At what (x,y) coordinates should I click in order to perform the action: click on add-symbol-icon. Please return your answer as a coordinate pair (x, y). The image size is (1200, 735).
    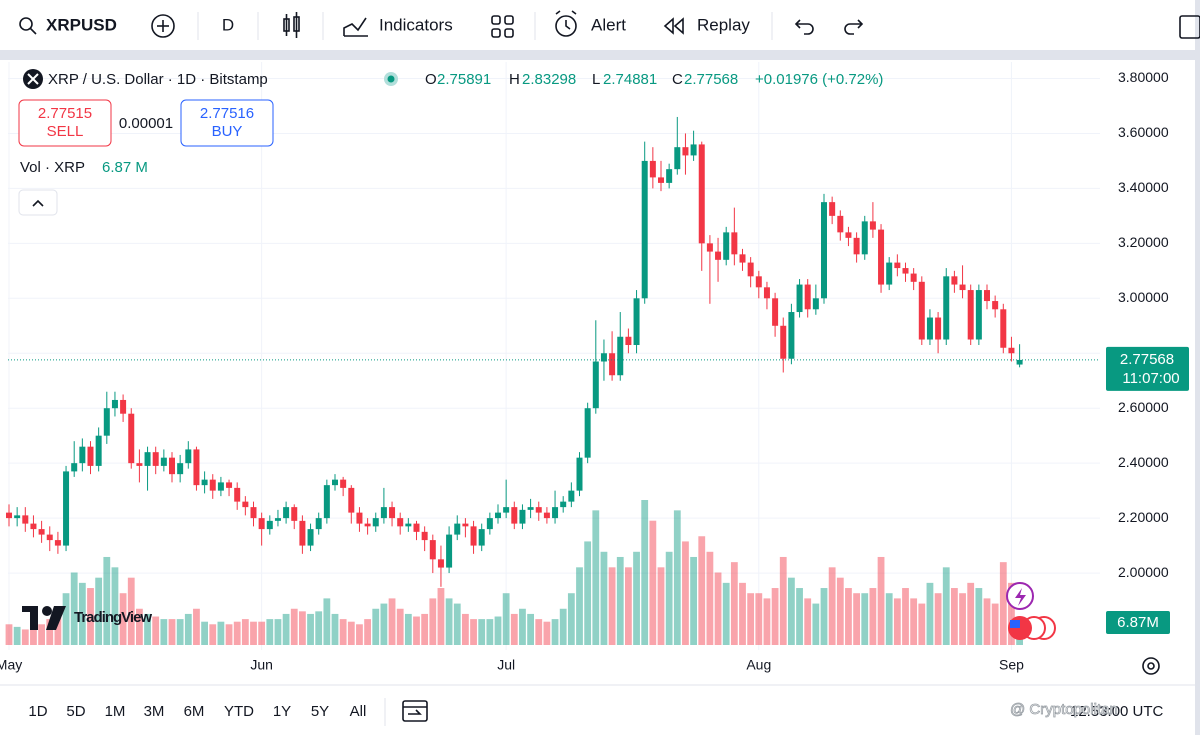
    Looking at the image, I should click on (163, 26).